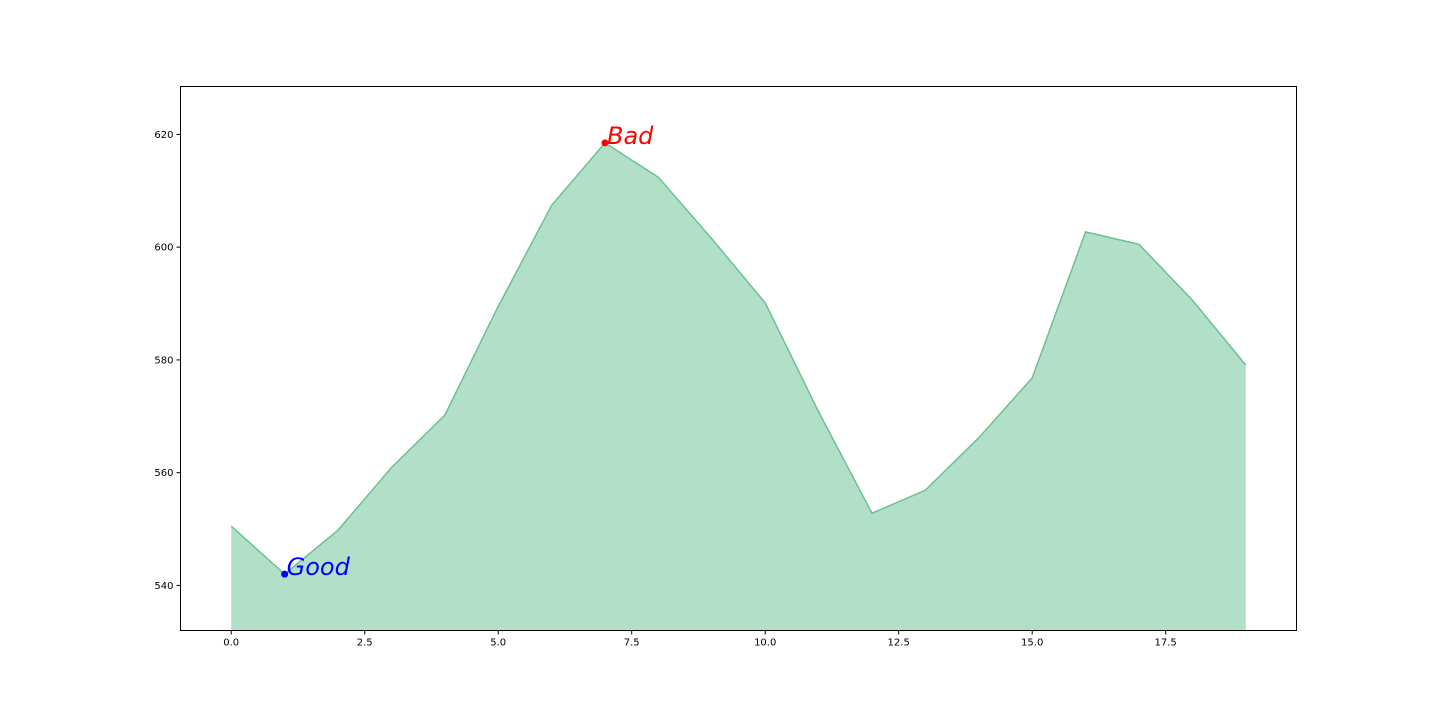 Image resolution: width=1440 pixels, height=720 pixels. What do you see at coordinates (630, 136) in the screenshot?
I see `bad-label: Bad` at bounding box center [630, 136].